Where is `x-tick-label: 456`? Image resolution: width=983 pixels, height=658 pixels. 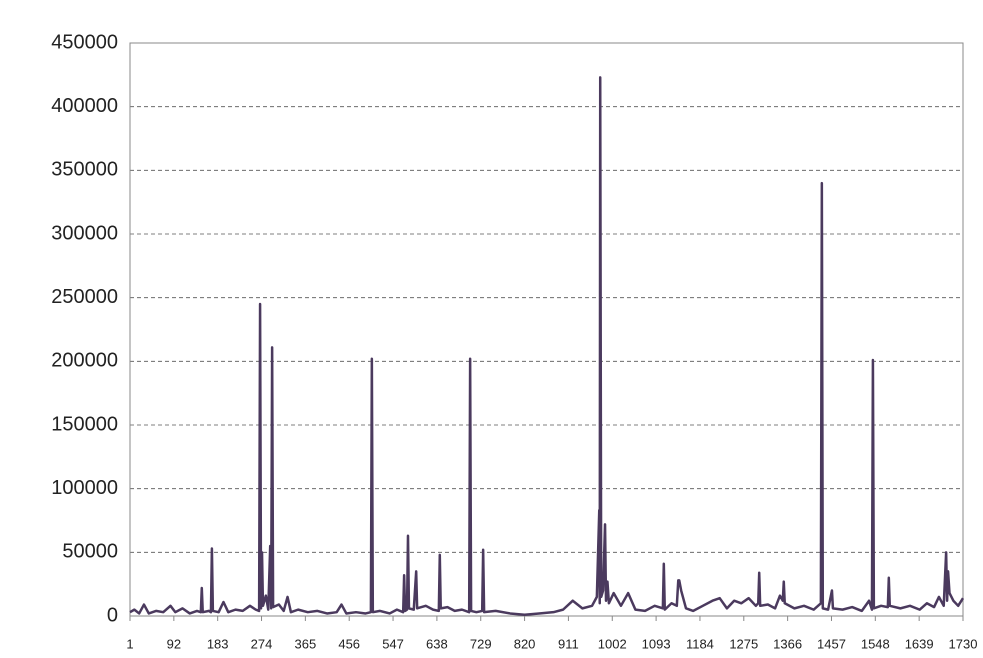
x-tick-label: 456 is located at coordinates (349, 643).